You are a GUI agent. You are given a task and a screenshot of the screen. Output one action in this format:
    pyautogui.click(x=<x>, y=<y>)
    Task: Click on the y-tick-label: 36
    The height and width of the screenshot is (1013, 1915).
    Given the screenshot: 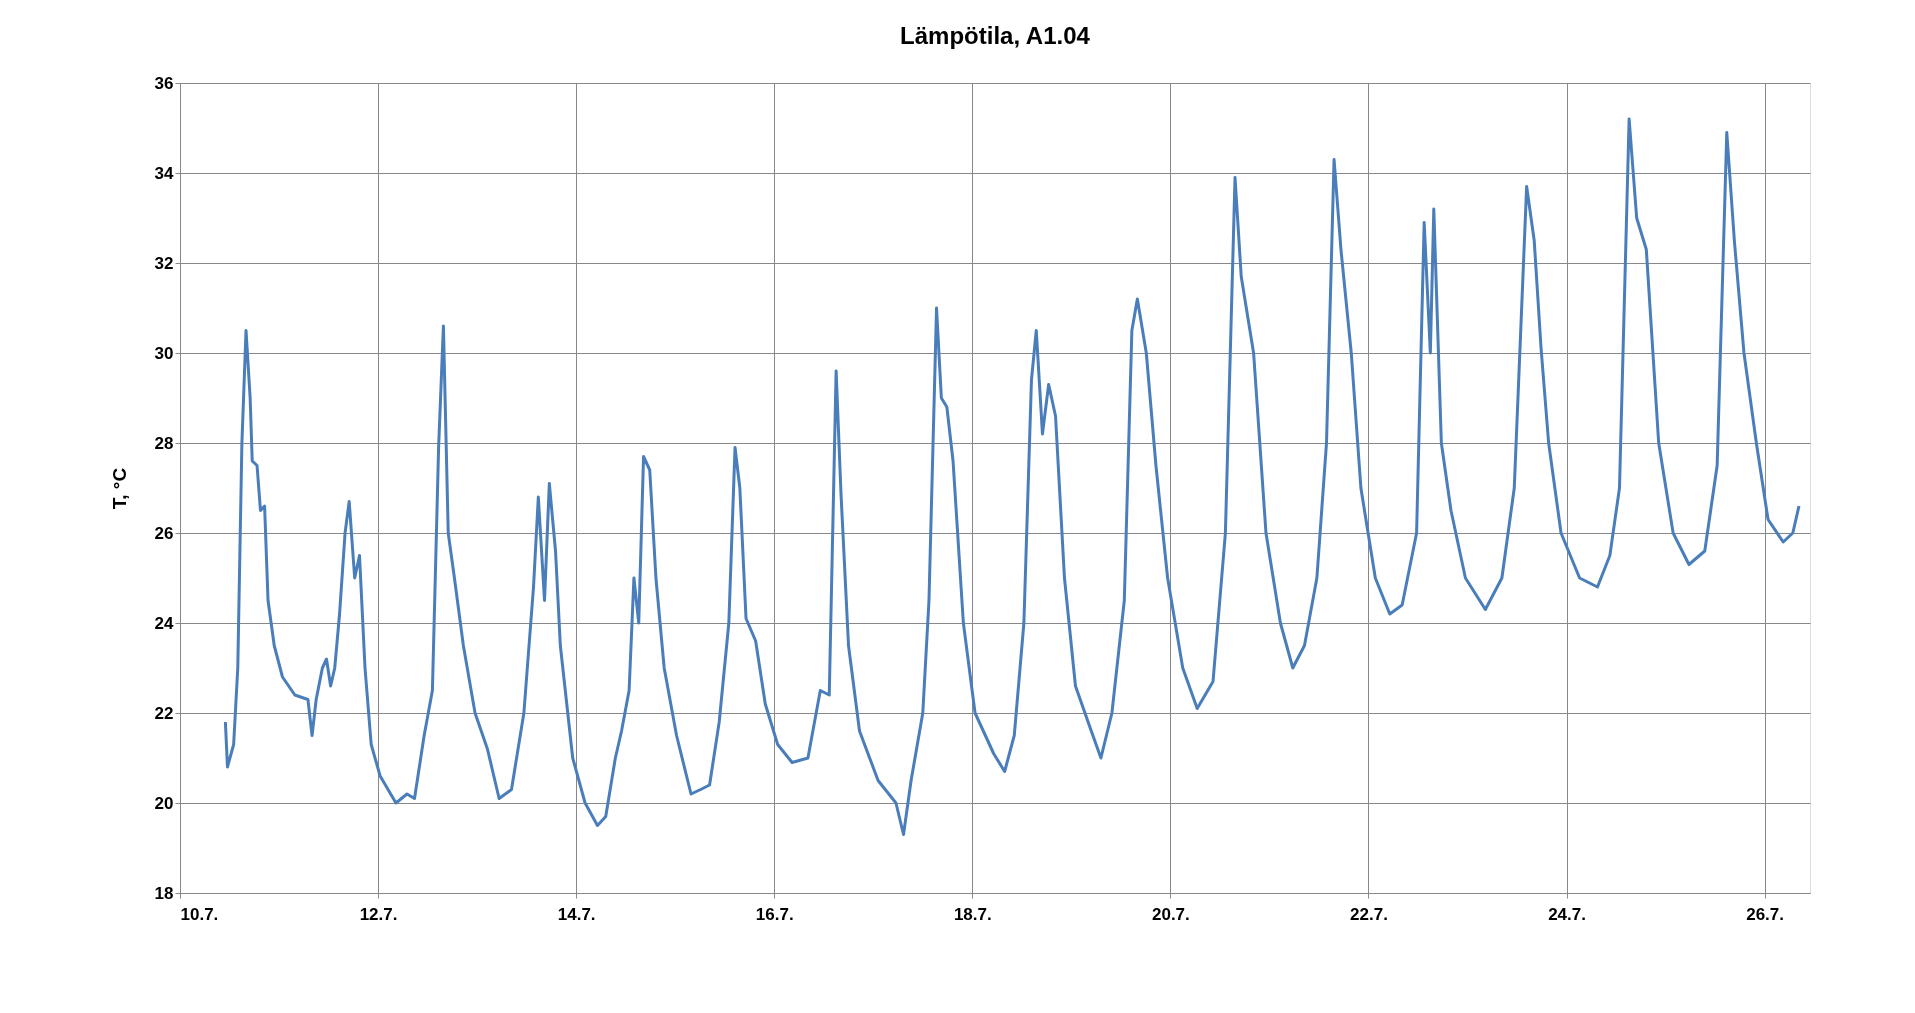 What is the action you would take?
    pyautogui.click(x=164, y=83)
    